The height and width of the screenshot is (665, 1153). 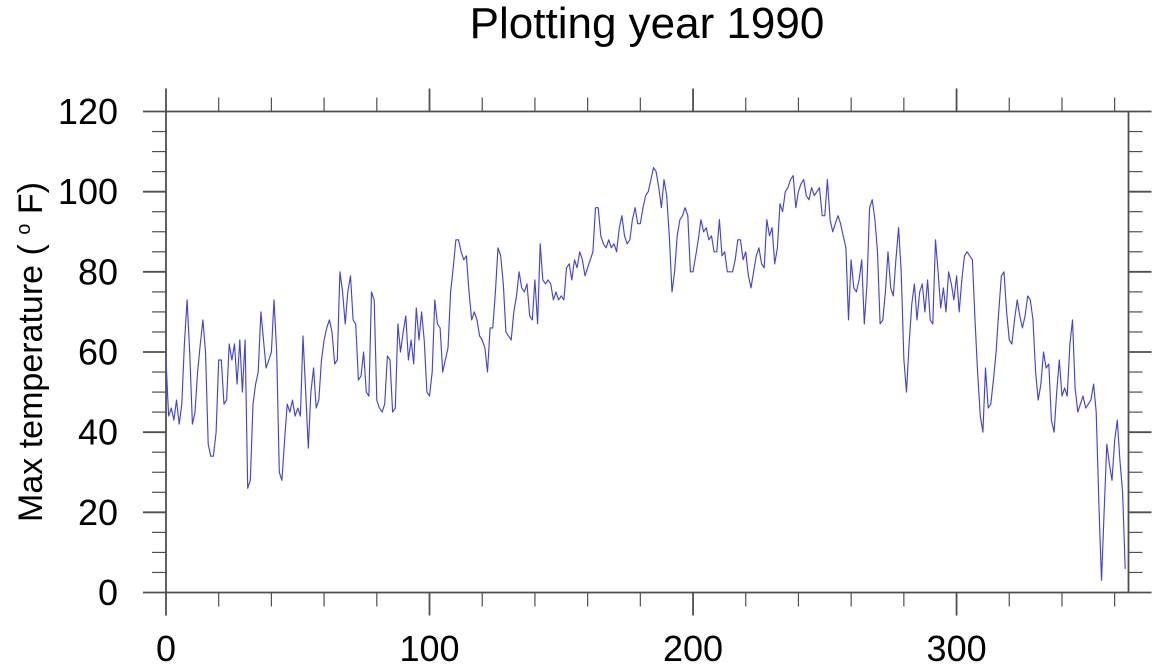 I want to click on y-tick-label-80: 80, so click(x=98, y=271).